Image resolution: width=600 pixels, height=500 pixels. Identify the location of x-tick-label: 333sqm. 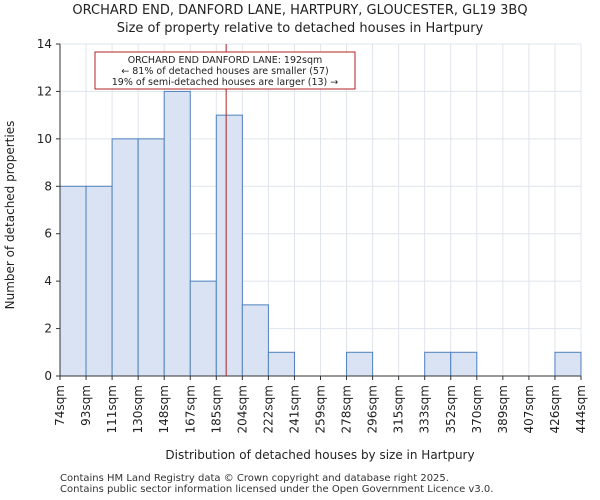
(425, 409).